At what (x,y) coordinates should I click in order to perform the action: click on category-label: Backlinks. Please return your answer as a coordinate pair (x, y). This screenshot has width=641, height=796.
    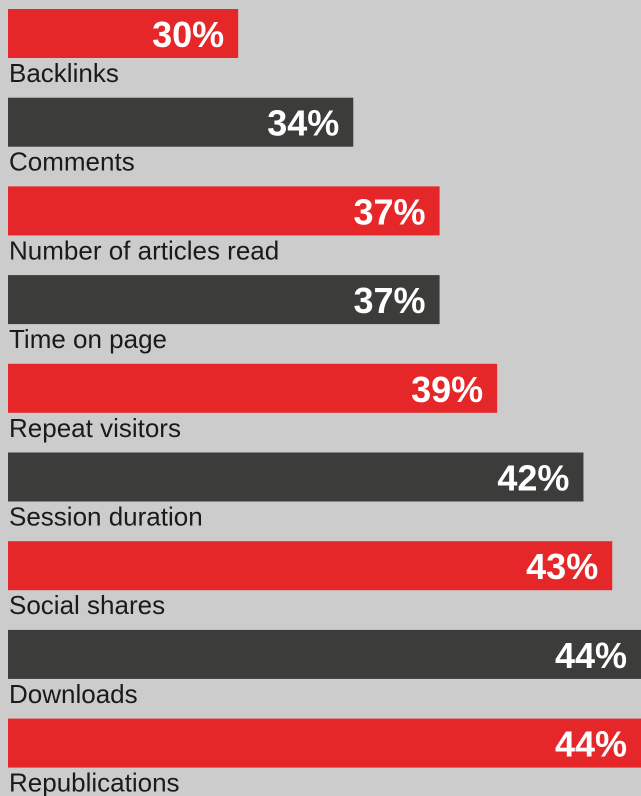
    Looking at the image, I should click on (64, 73).